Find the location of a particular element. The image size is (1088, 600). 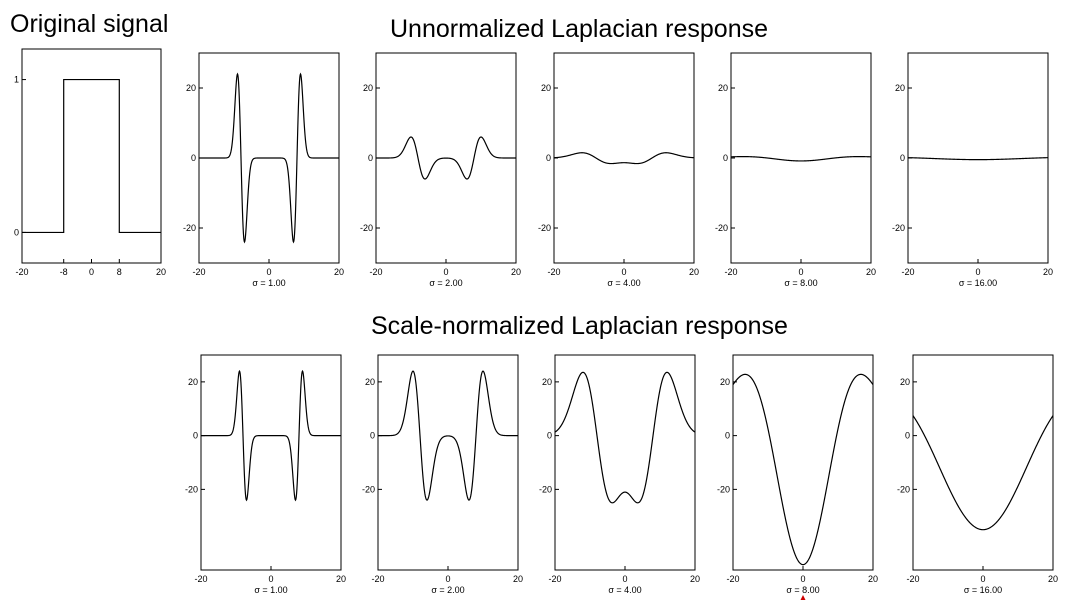

panel-norm-1: -20 0 20 -20 0 20 σ = 1.00 is located at coordinates (265, 474).